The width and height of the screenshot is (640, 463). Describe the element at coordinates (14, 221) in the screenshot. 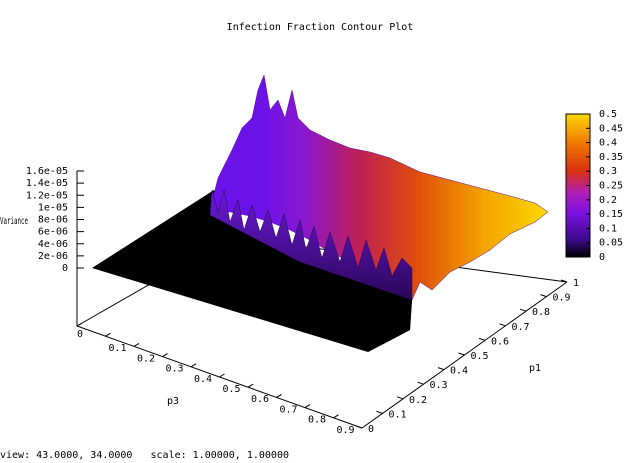

I see `z-axis-label: Variance` at that location.